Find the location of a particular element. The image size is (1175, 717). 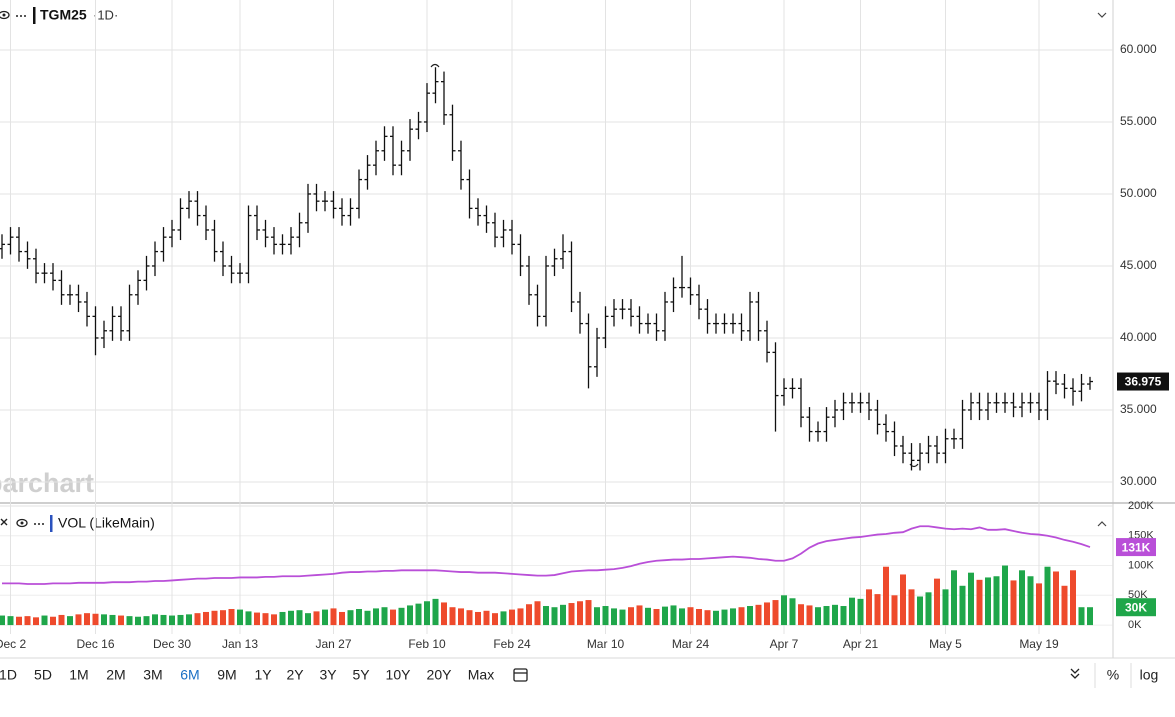

range-button: 5D is located at coordinates (43, 675).